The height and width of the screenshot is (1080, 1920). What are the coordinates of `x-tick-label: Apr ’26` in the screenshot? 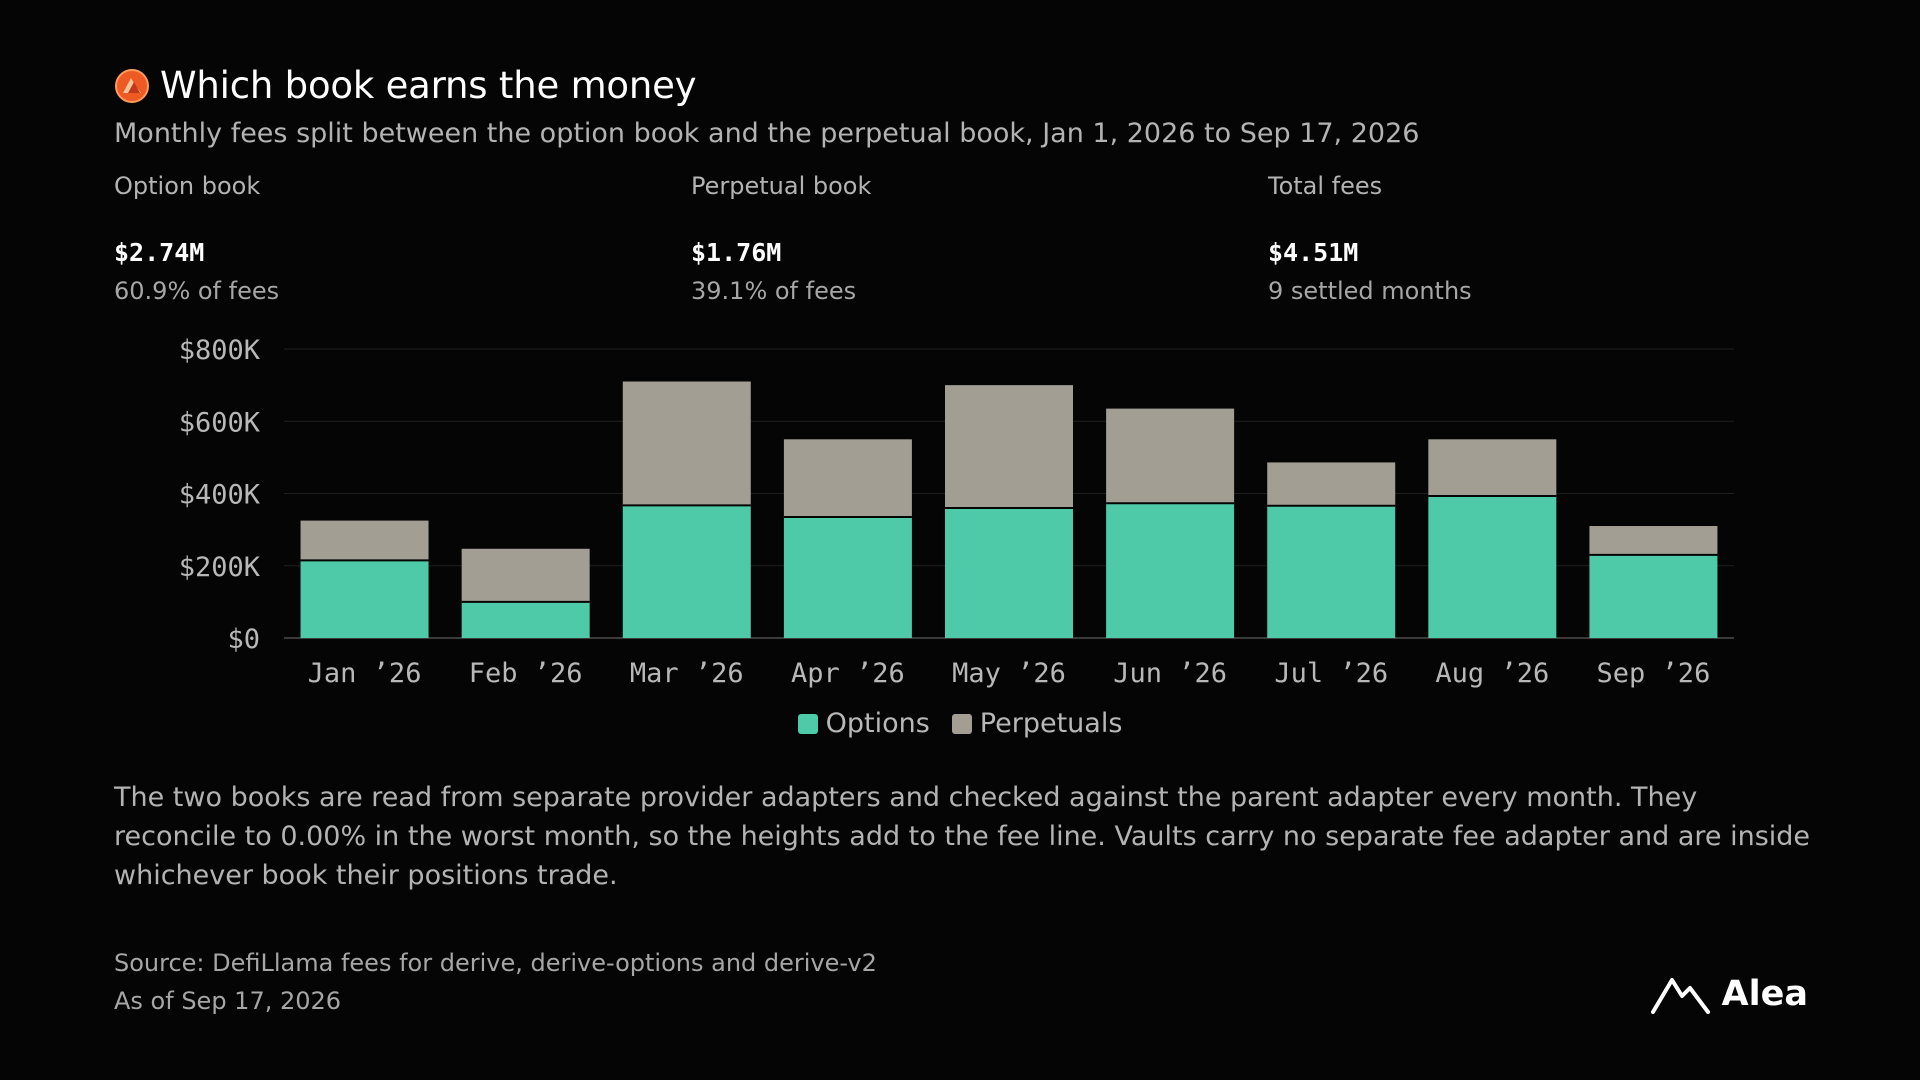 It's located at (848, 673).